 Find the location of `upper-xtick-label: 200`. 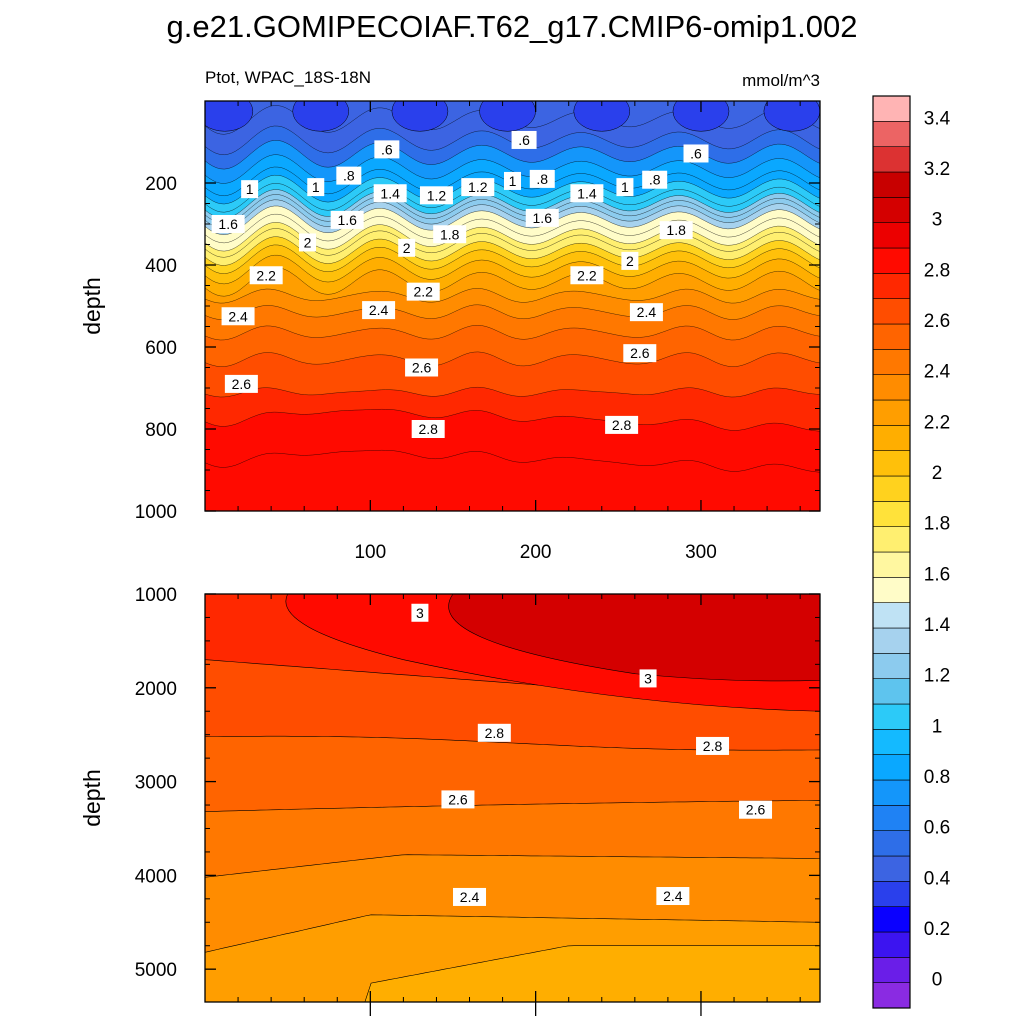

upper-xtick-label: 200 is located at coordinates (536, 552).